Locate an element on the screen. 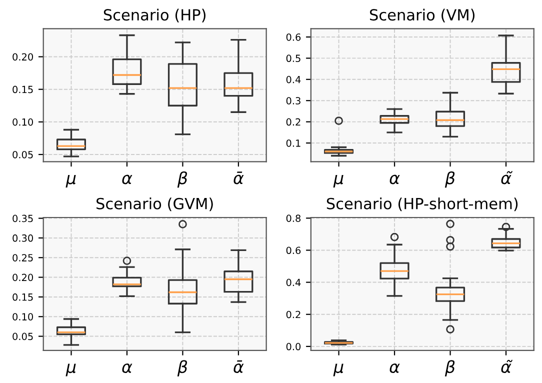  y-tick-label: 0.1 is located at coordinates (293, 143).